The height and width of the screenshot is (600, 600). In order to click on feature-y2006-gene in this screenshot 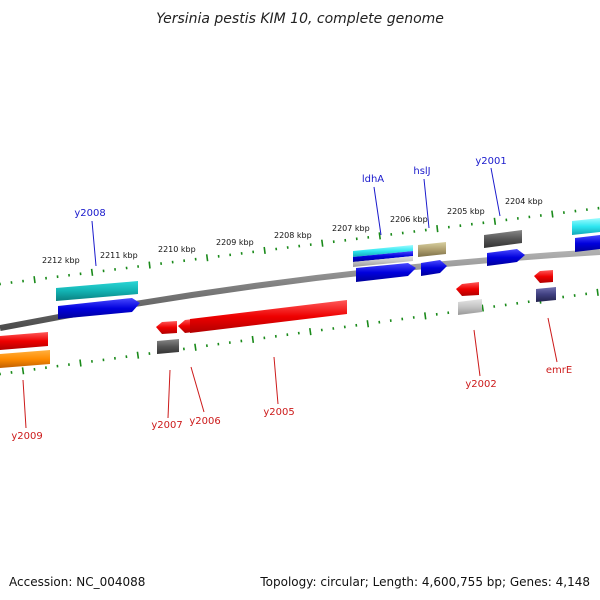, I will do `click(185, 326)`.